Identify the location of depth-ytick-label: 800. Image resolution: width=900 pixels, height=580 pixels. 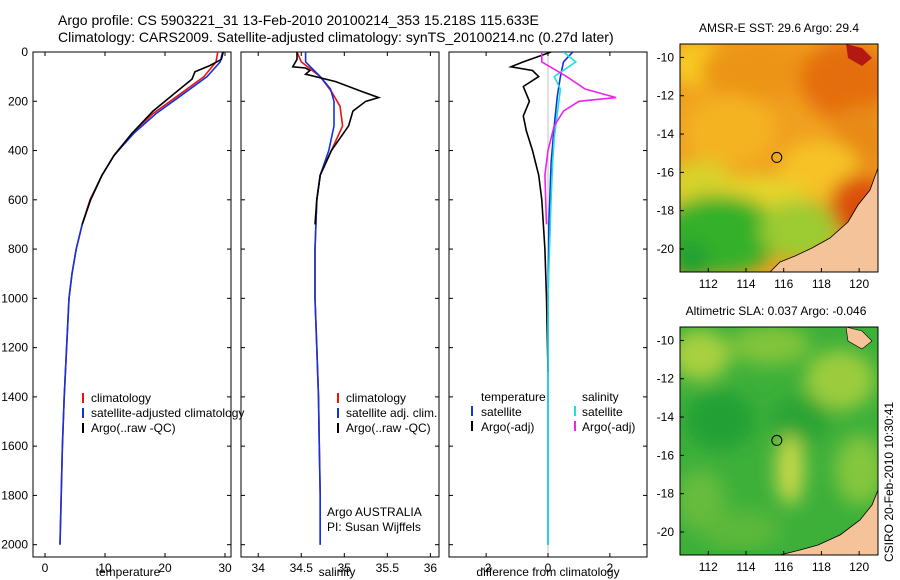
(18, 249).